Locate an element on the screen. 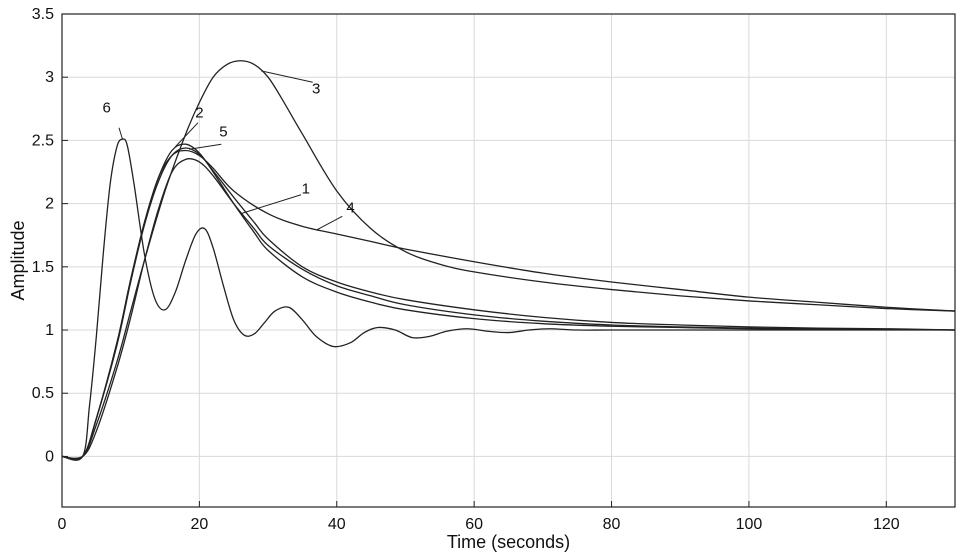 This screenshot has height=557, width=959. curve-label-leaders is located at coordinates (230, 150).